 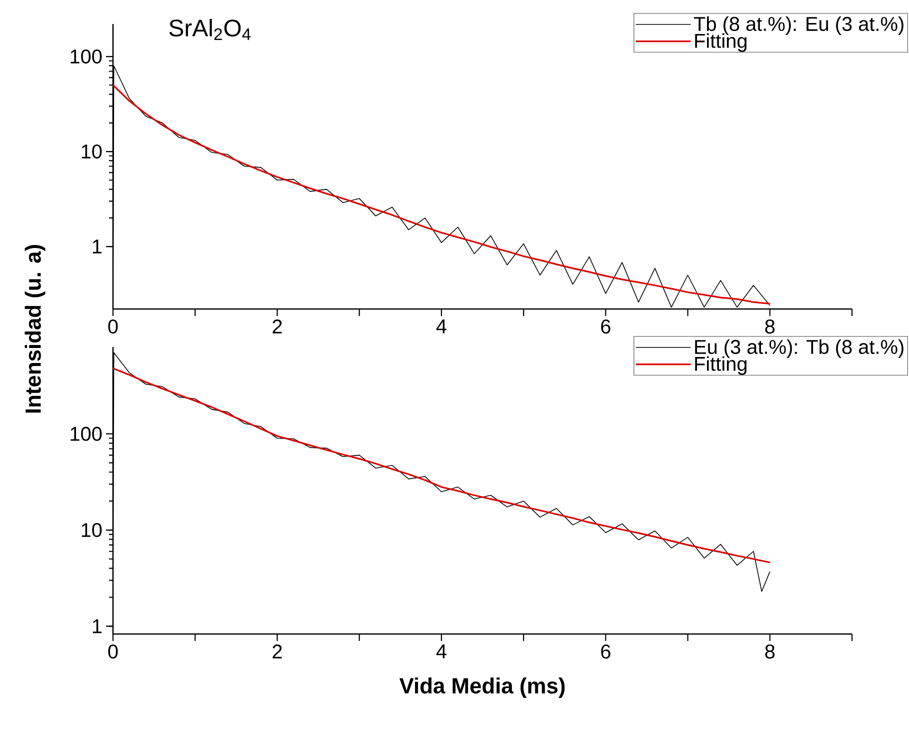 I want to click on annotation: SrAl$_{2}$O$_{4}$, so click(x=210, y=29).